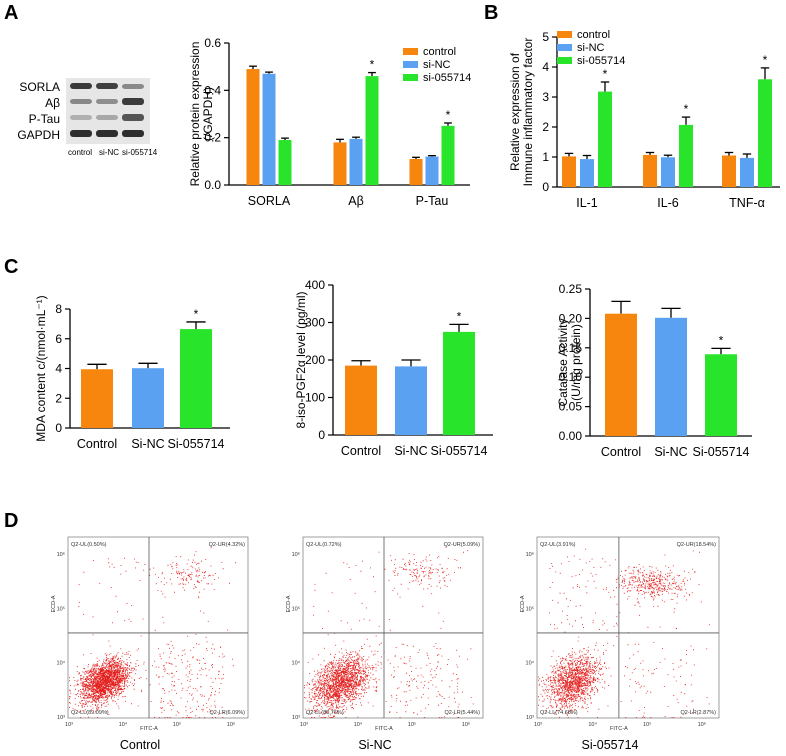 Image resolution: width=786 pixels, height=756 pixels. What do you see at coordinates (212, 185) in the screenshot?
I see `y-tick-label: 0.0` at bounding box center [212, 185].